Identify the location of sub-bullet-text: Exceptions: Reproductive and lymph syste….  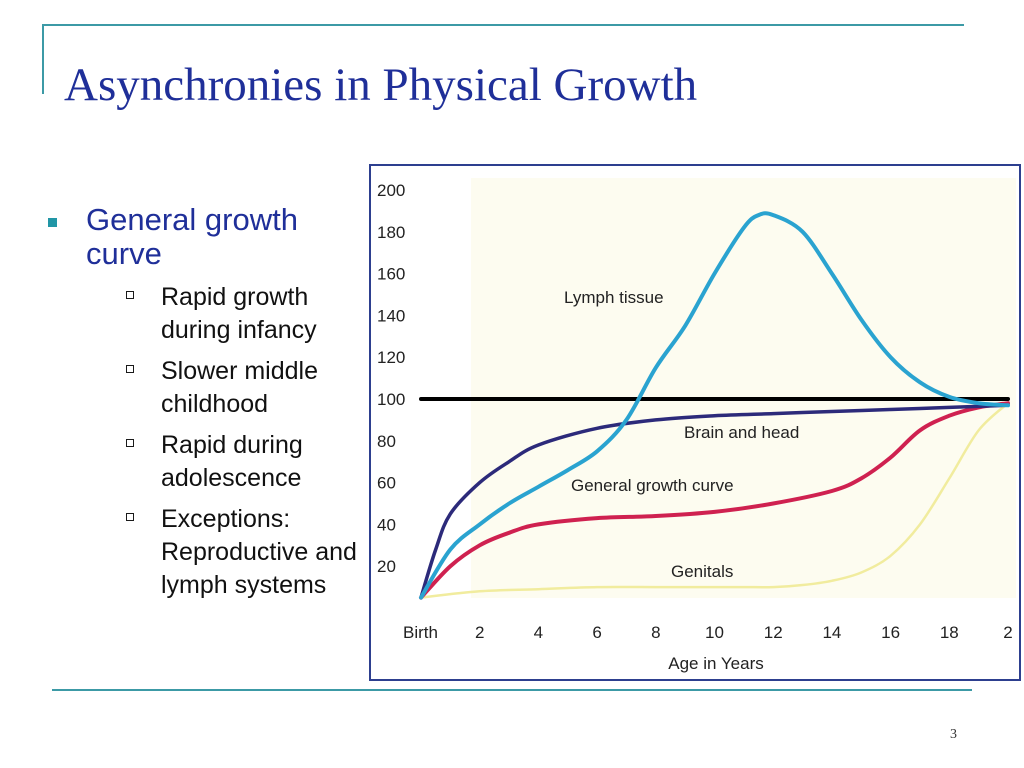
(259, 552).